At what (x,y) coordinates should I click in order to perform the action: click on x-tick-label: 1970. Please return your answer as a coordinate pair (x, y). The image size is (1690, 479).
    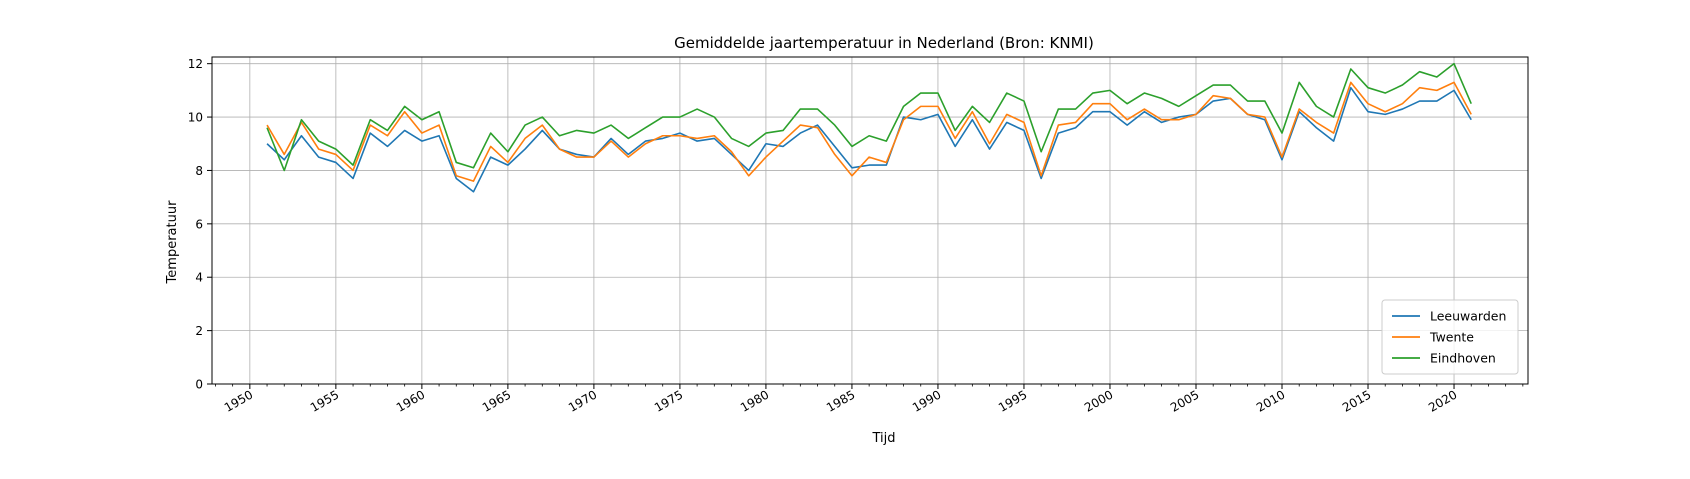
    Looking at the image, I should click on (582, 400).